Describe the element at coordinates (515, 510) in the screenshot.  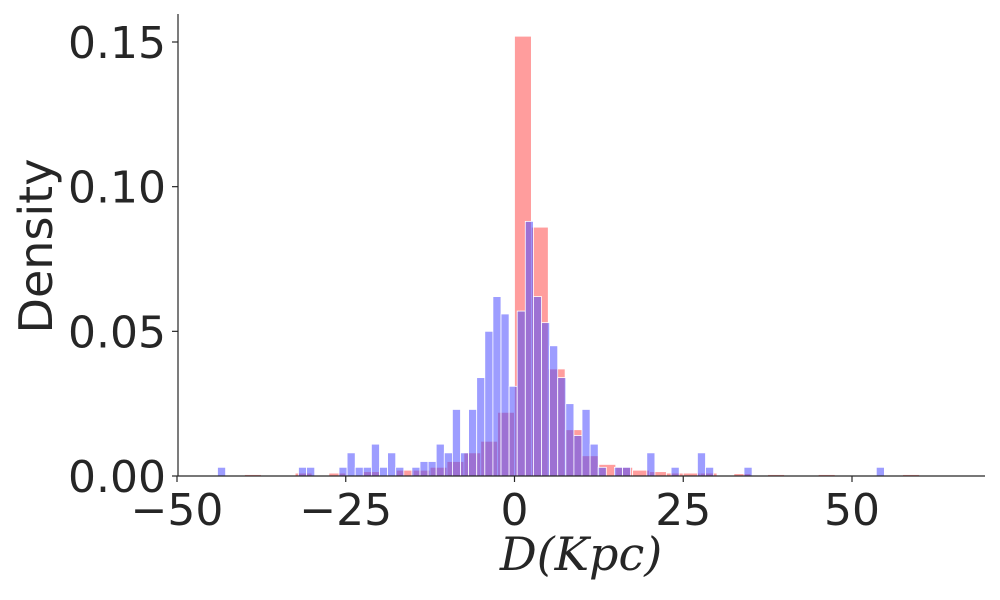
I see `x-tick-label: 0` at that location.